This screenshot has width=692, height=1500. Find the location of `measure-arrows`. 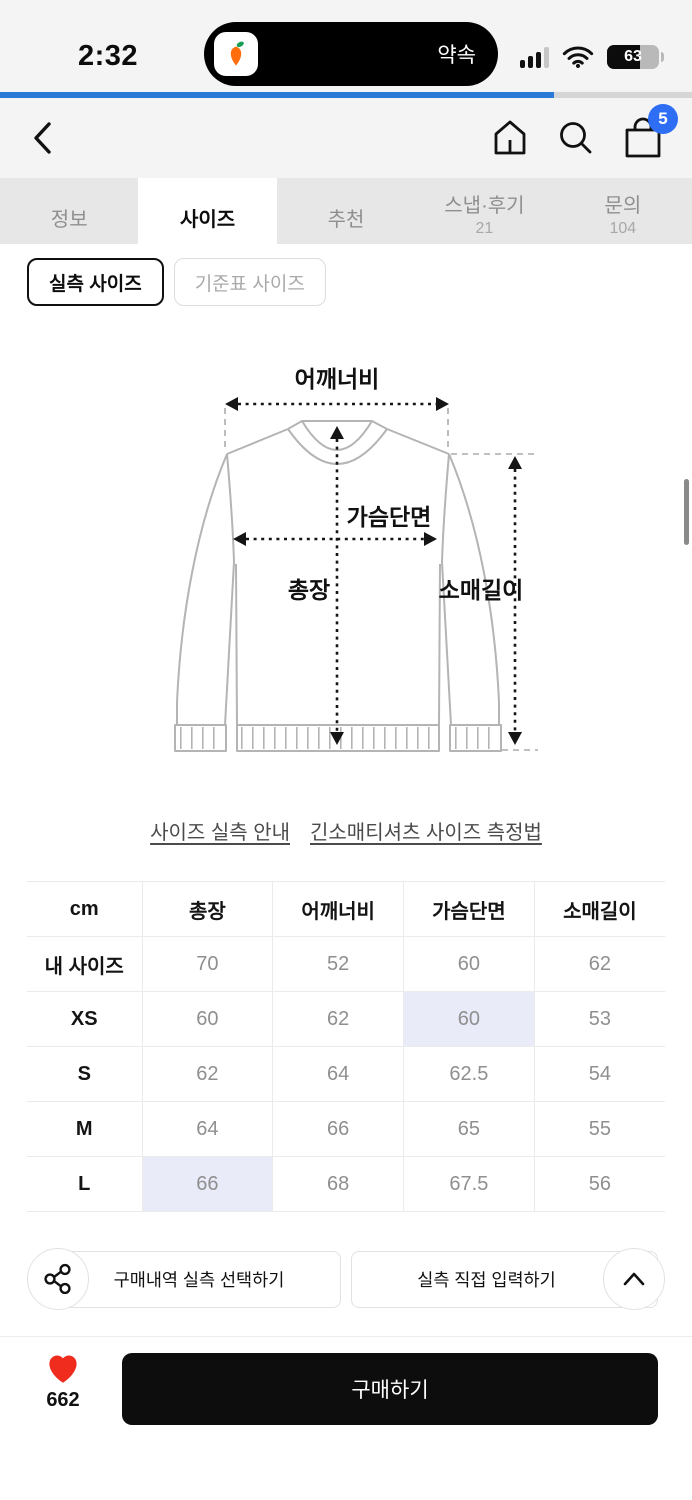

measure-arrows is located at coordinates (377, 567).